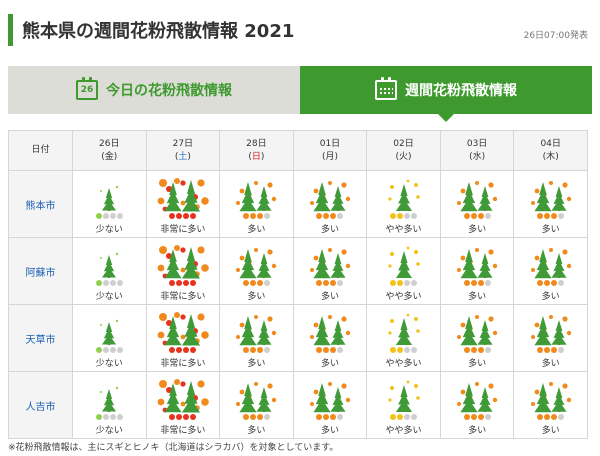 This screenshot has width=600, height=456. I want to click on city-name: 人吉市, so click(40, 405).